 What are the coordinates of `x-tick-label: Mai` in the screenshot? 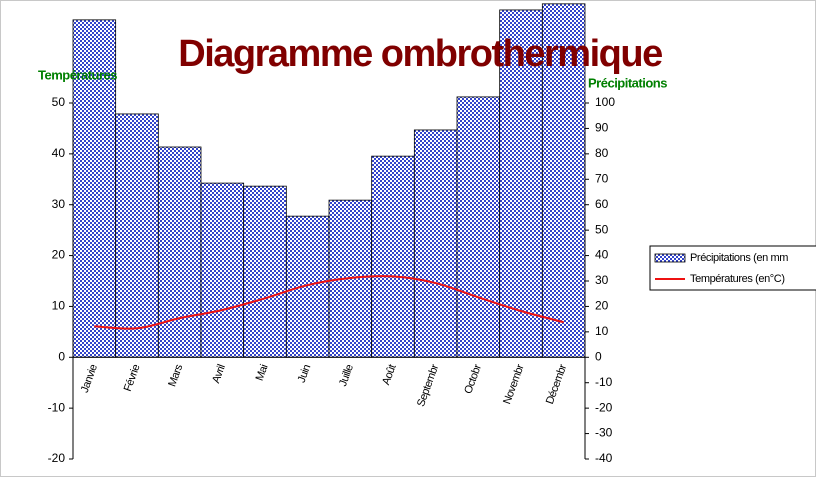 It's located at (262, 372).